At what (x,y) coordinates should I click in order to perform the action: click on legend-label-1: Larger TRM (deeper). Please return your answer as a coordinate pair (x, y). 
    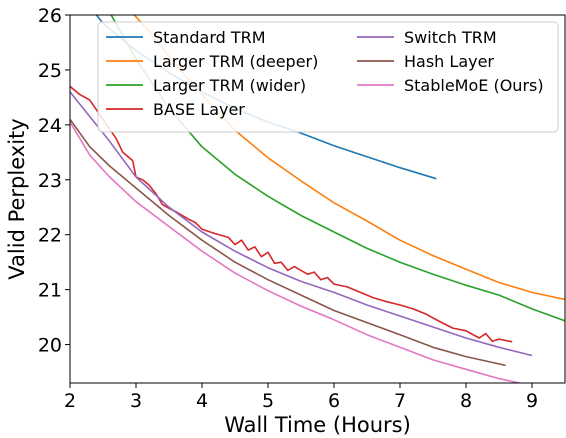
    Looking at the image, I should click on (235, 61).